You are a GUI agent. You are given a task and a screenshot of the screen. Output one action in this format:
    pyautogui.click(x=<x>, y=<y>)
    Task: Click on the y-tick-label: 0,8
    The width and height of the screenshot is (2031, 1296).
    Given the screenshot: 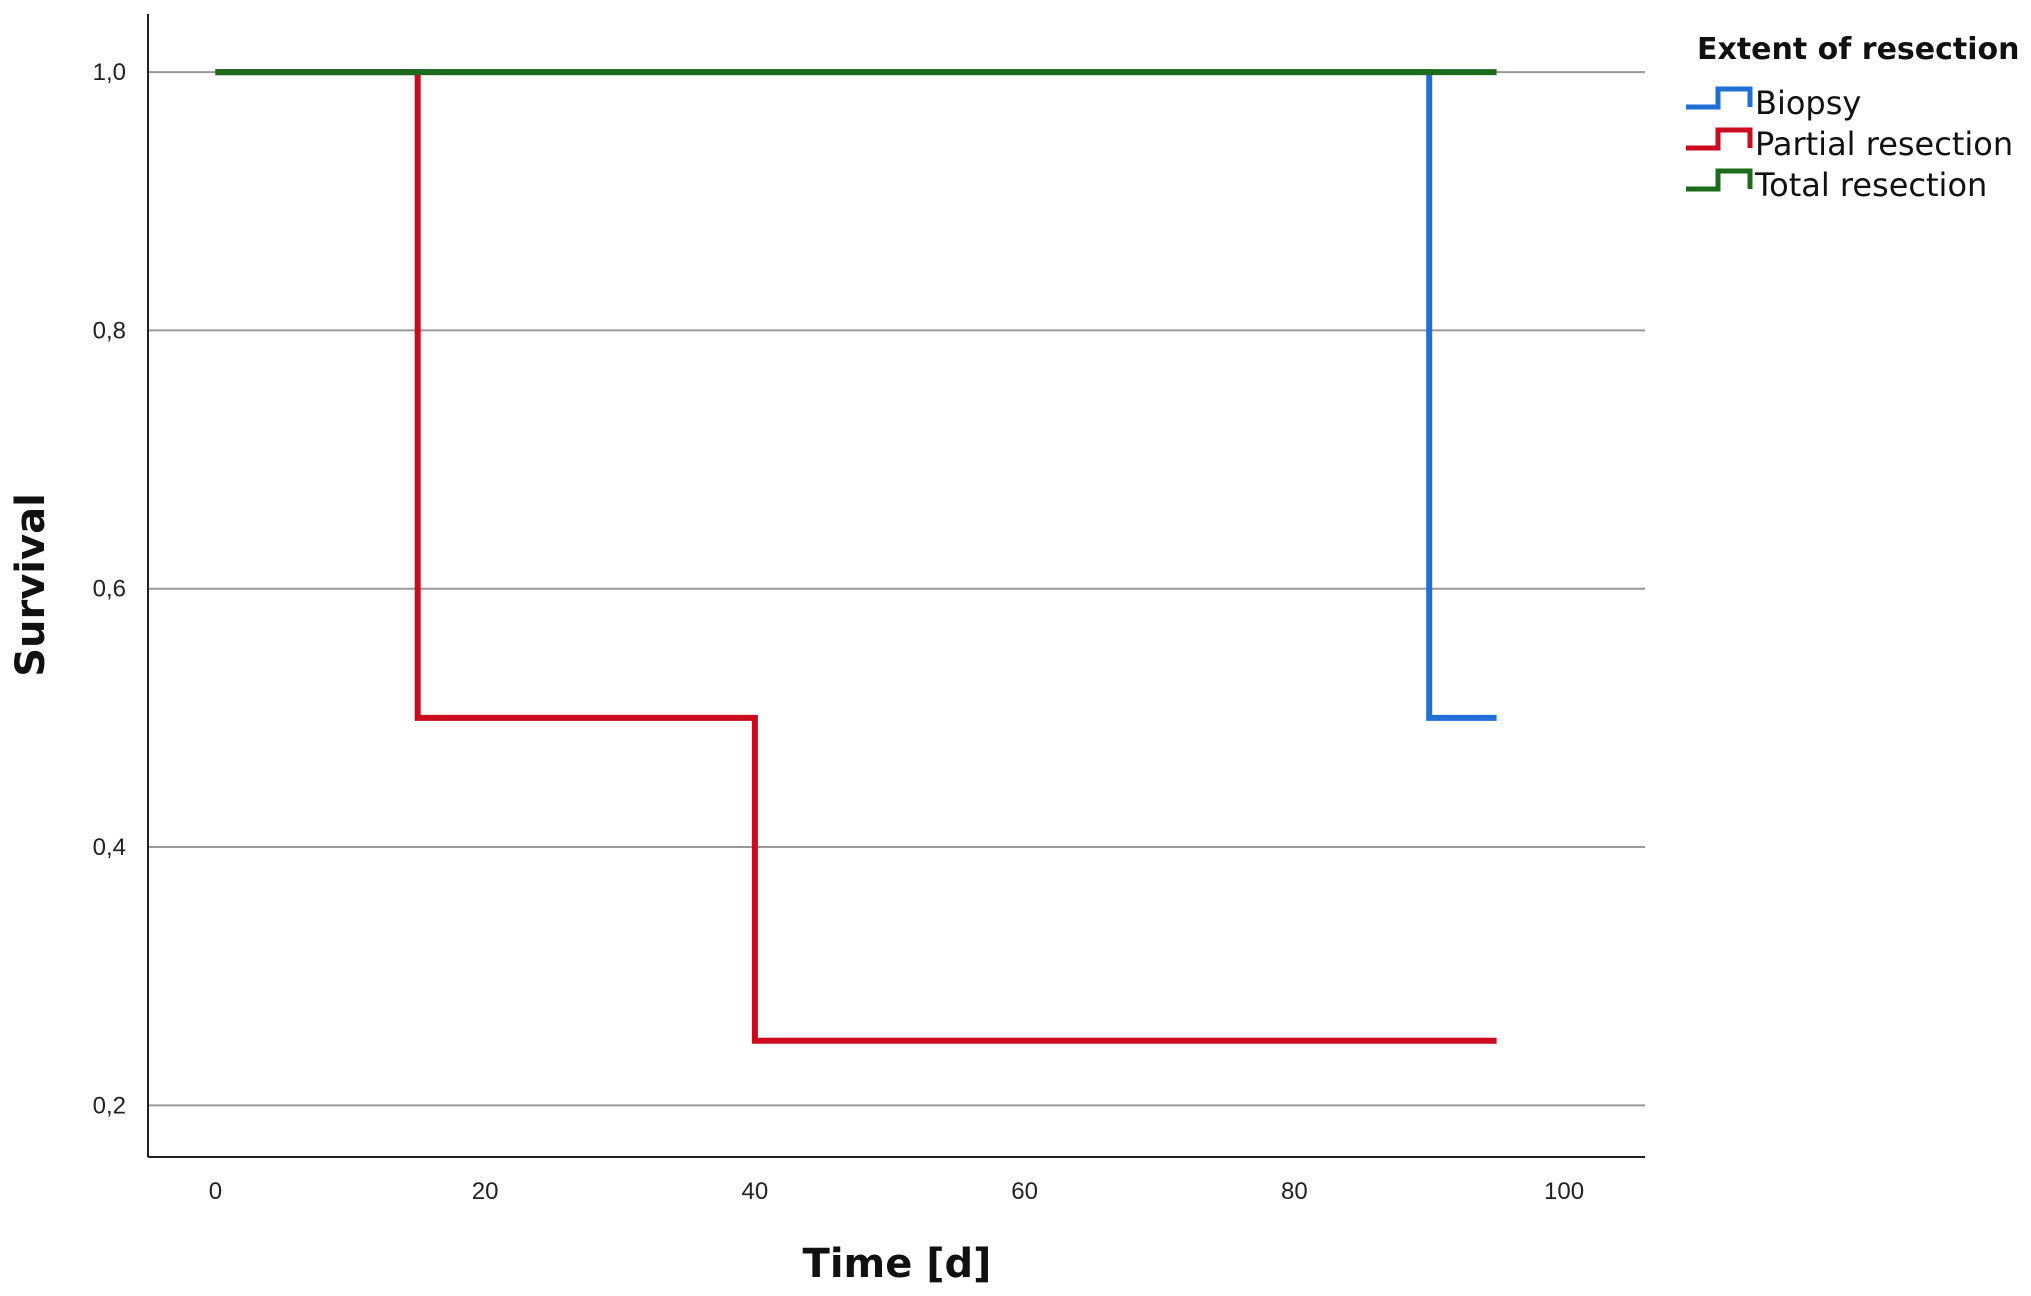 What is the action you would take?
    pyautogui.click(x=109, y=330)
    